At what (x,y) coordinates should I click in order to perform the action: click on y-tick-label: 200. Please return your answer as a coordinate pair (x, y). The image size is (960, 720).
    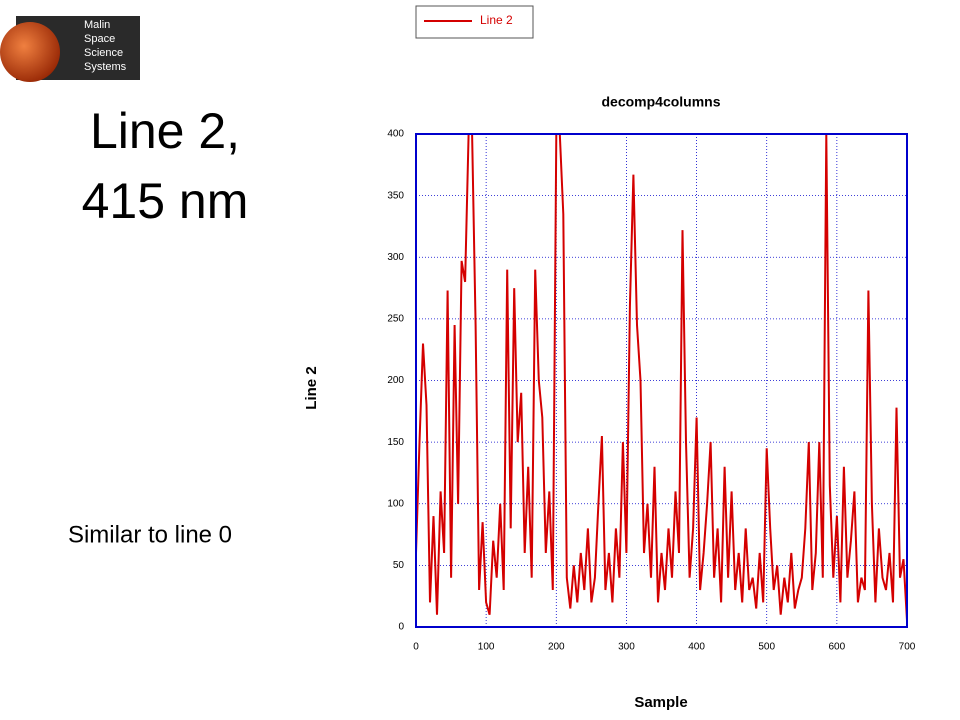
    Looking at the image, I should click on (395, 380).